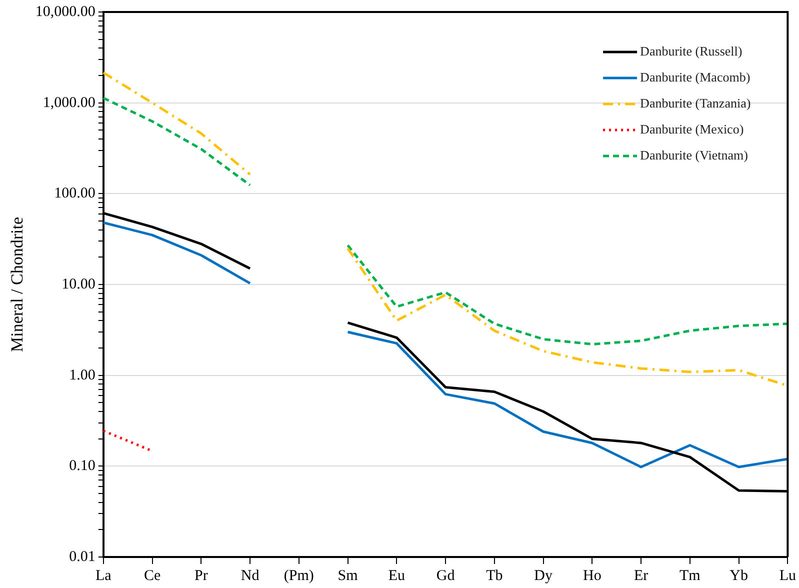  What do you see at coordinates (691, 50) in the screenshot?
I see `legend-label: Danburite (Russell)` at bounding box center [691, 50].